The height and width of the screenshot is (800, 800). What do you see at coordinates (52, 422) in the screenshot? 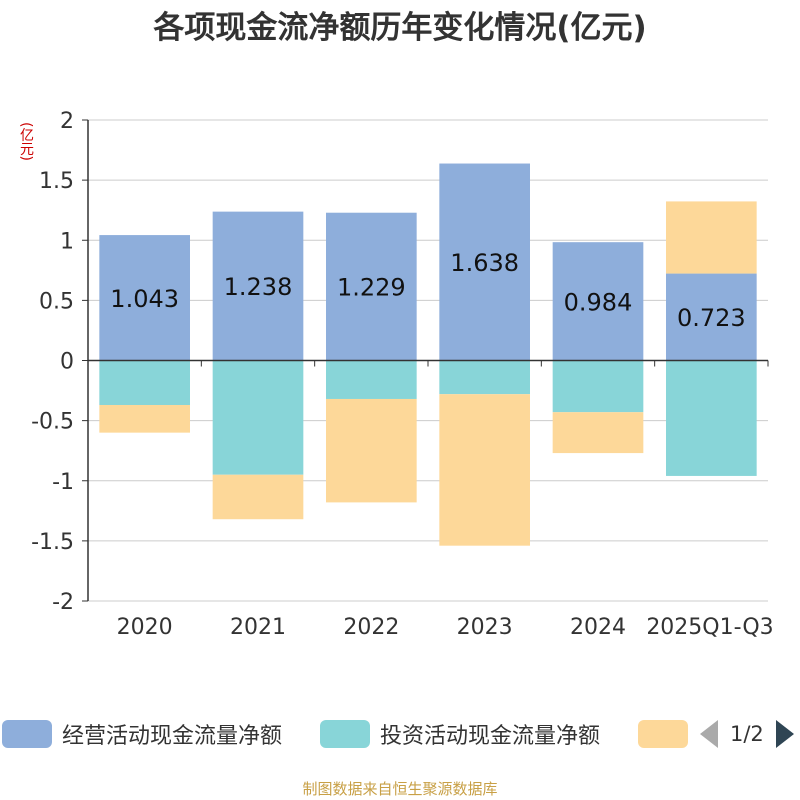
I see `y-tick-label: -0.5` at bounding box center [52, 422].